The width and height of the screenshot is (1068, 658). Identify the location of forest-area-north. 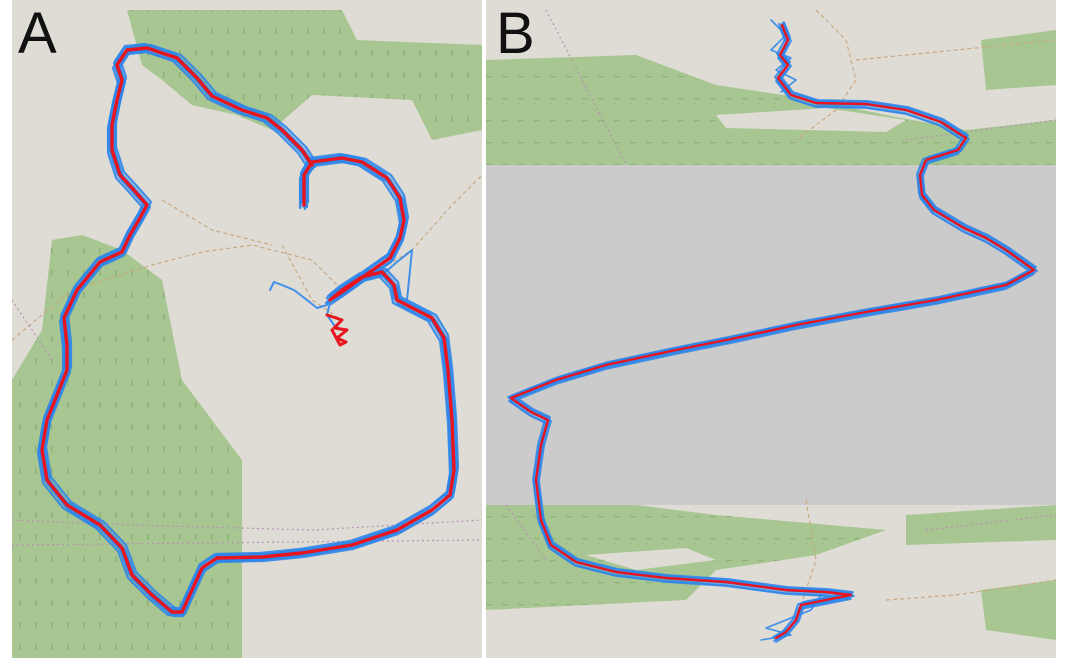
(304, 75).